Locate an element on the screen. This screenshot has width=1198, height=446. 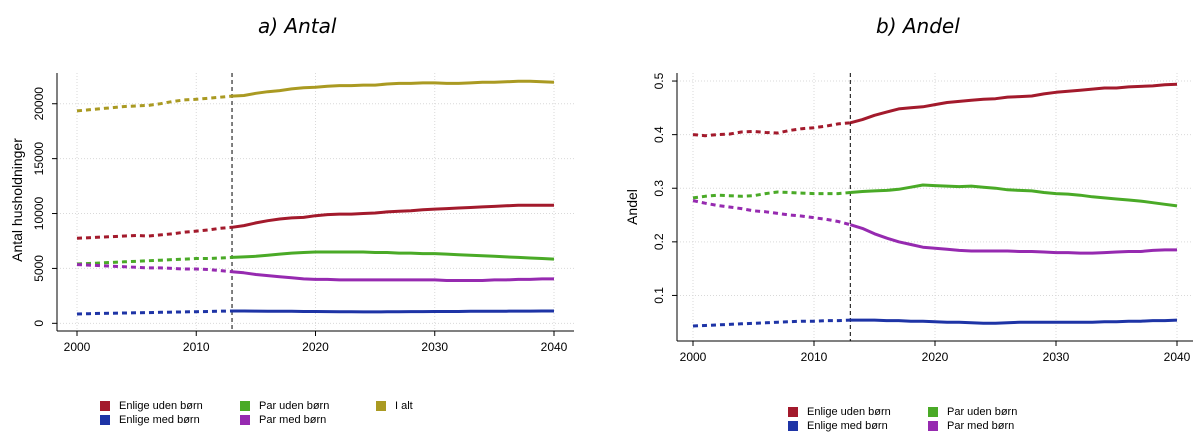
chart-a-series-1-historical is located at coordinates (154, 232).